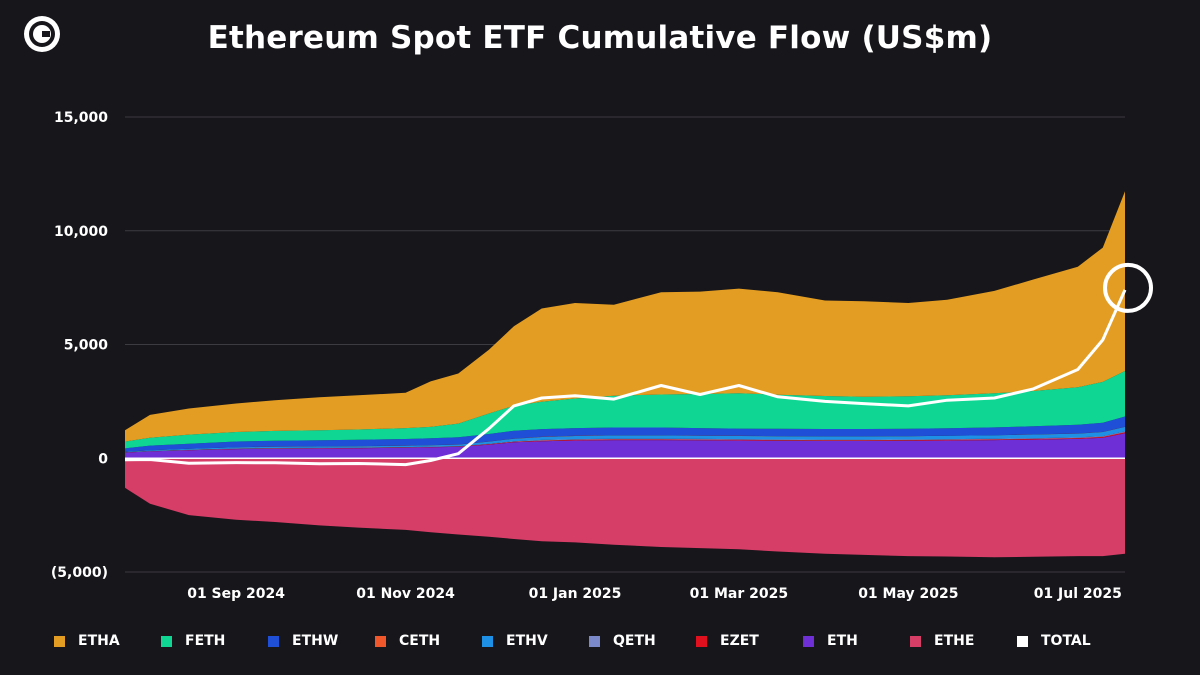 This screenshot has width=1200, height=675. What do you see at coordinates (86, 346) in the screenshot?
I see `y-tick-label: 5,000` at bounding box center [86, 346].